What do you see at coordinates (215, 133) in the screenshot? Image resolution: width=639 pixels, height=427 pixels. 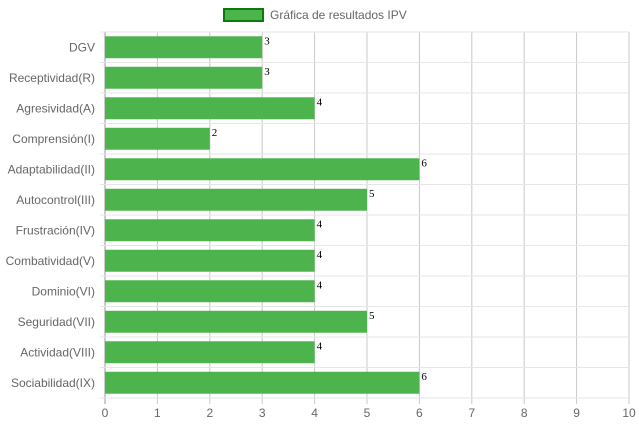 I see `data-label: 2` at bounding box center [215, 133].